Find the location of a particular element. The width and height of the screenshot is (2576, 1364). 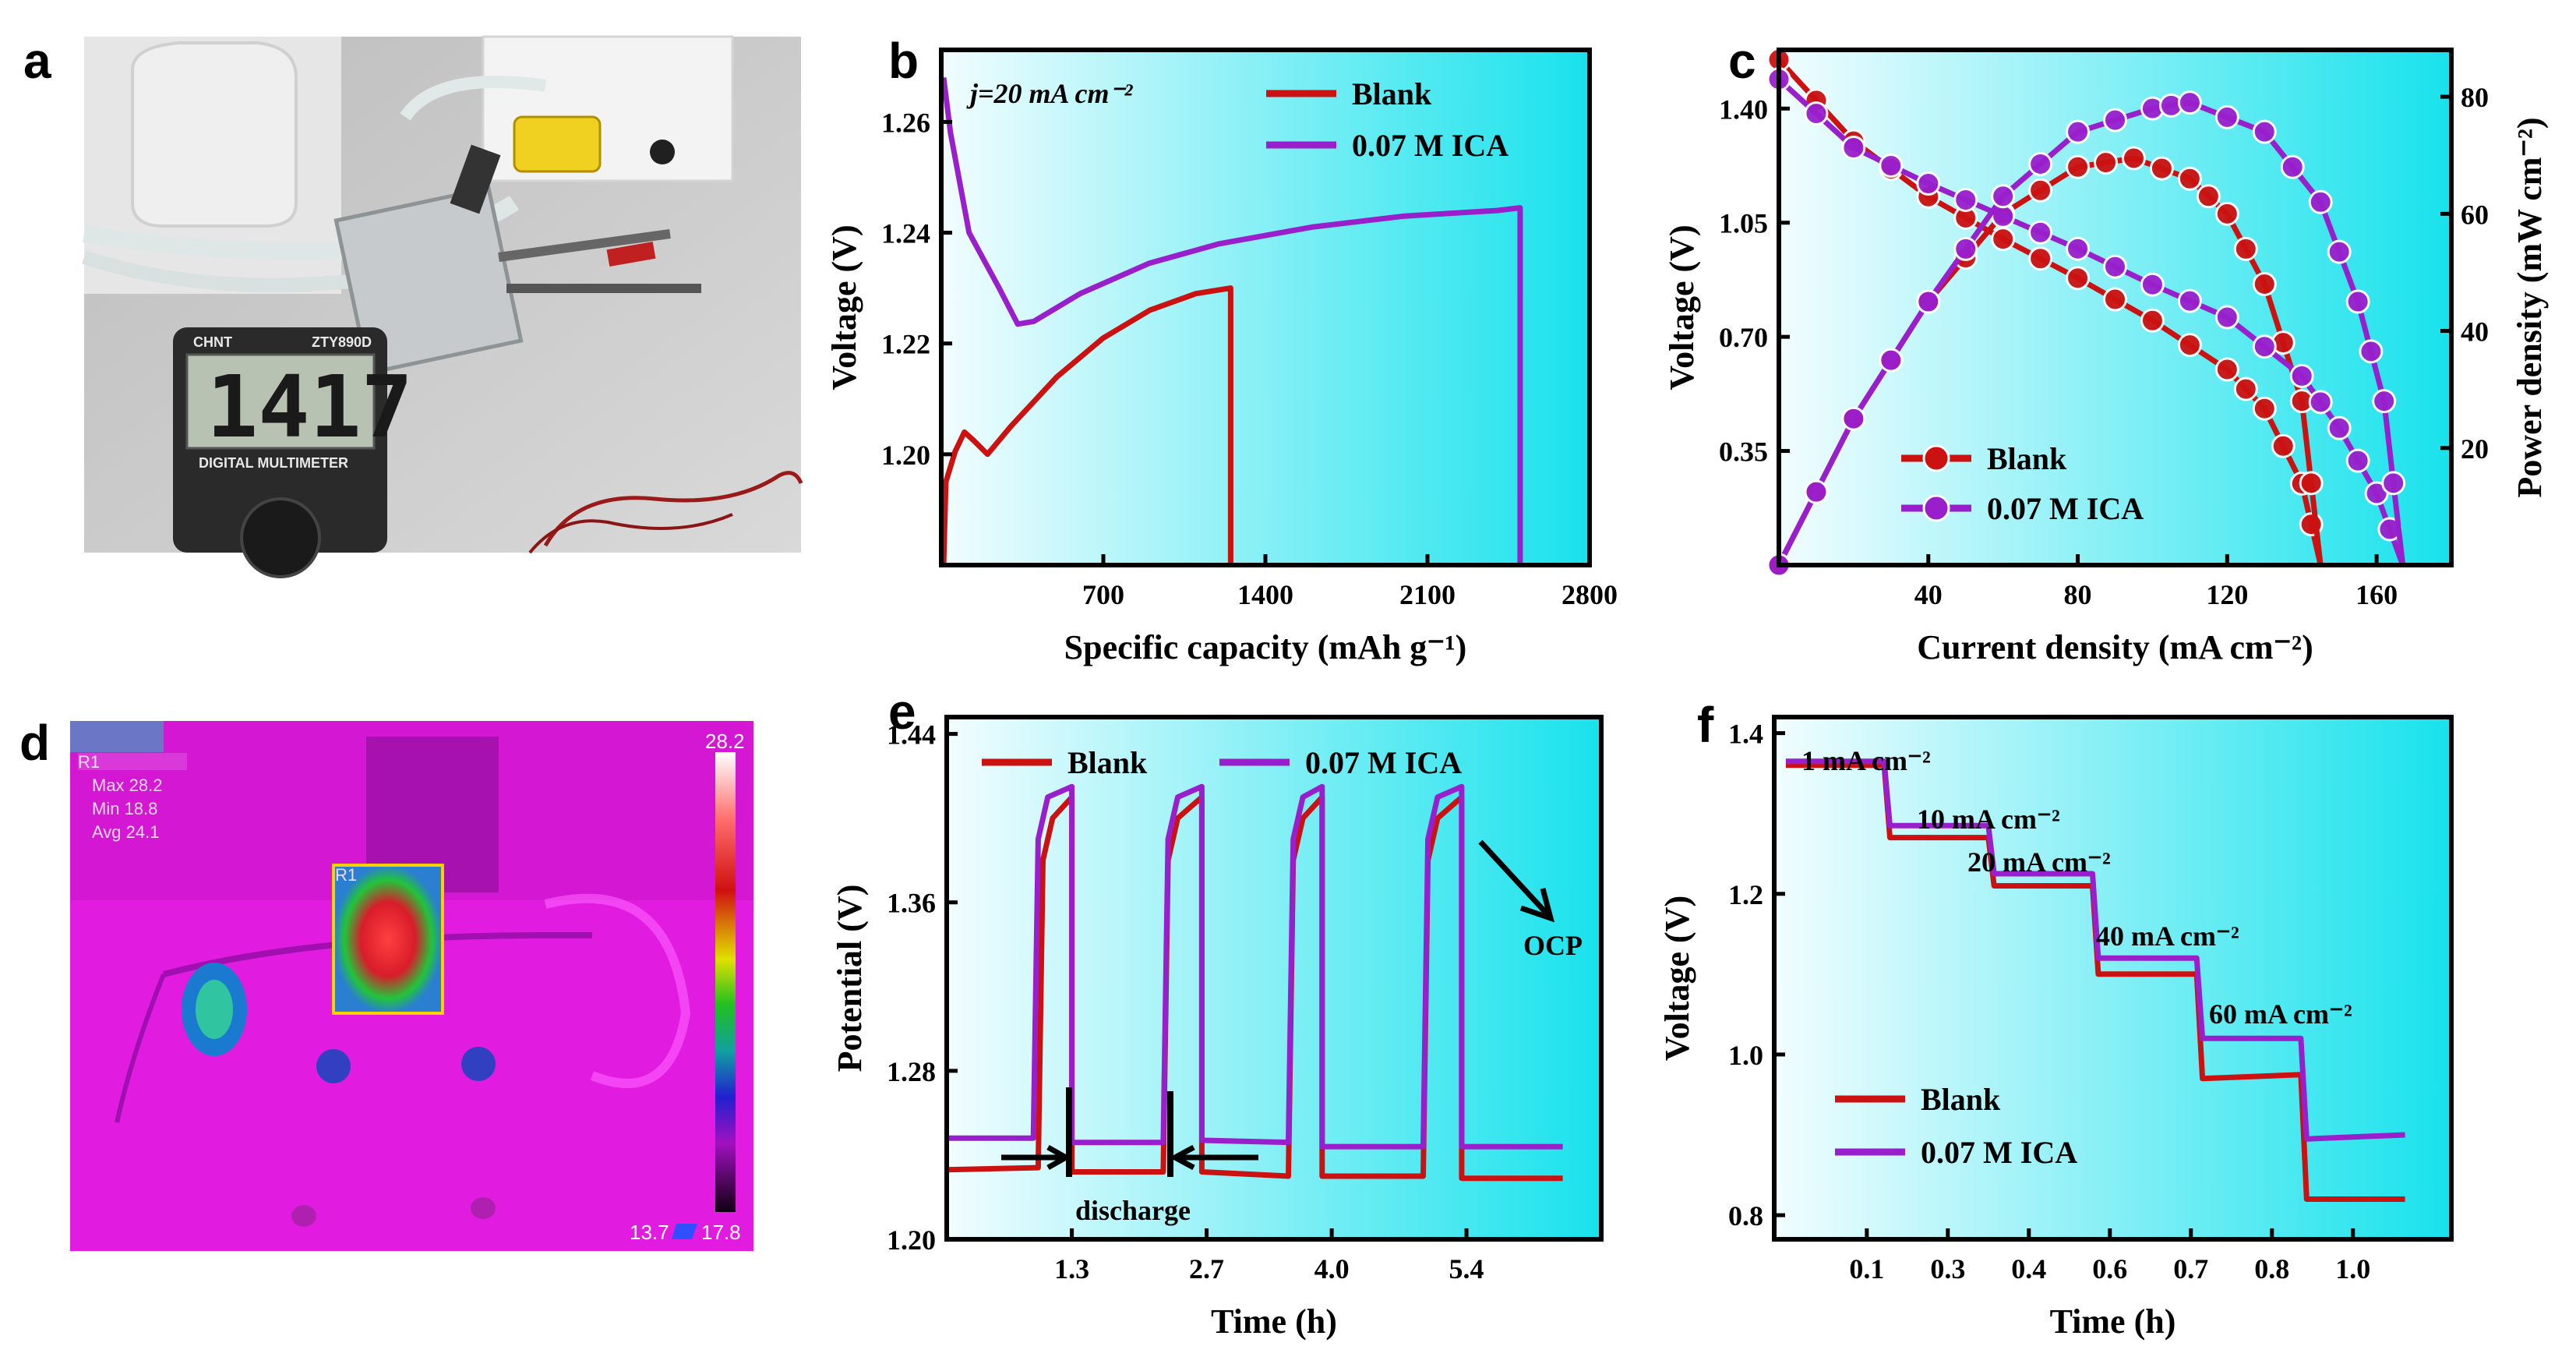

x-tick-label-b: 2100 is located at coordinates (1427, 594).